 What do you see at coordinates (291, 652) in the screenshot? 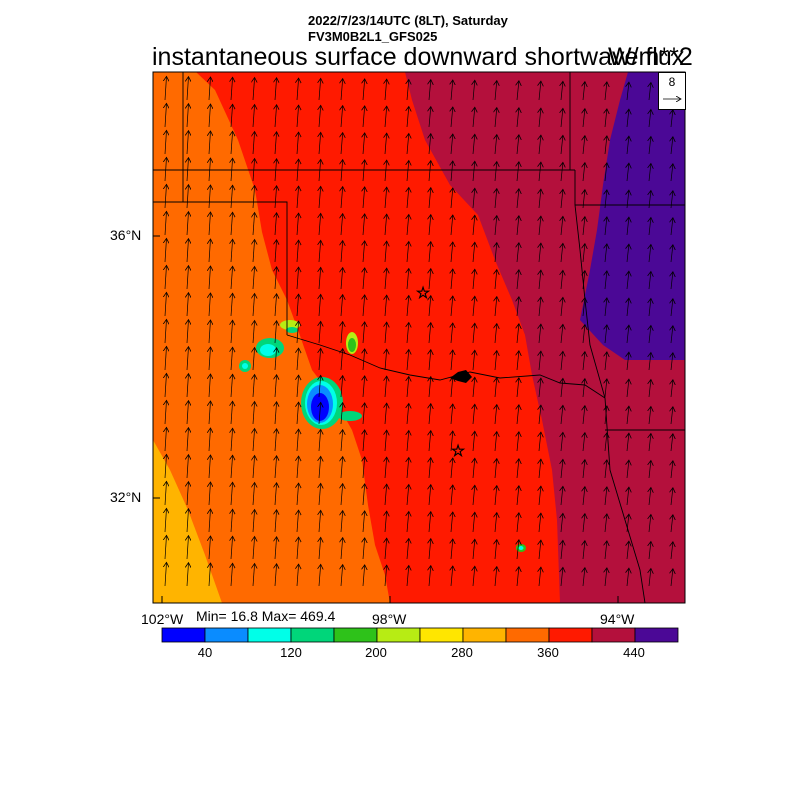
I see `colorbar-label: 120` at bounding box center [291, 652].